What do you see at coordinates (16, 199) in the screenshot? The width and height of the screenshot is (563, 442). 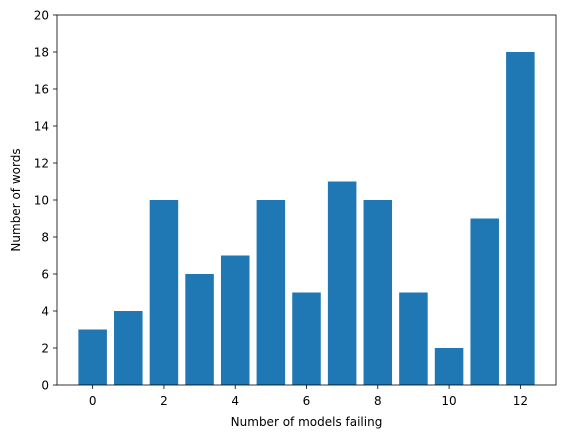 I see `y-axis-label: Number of words` at bounding box center [16, 199].